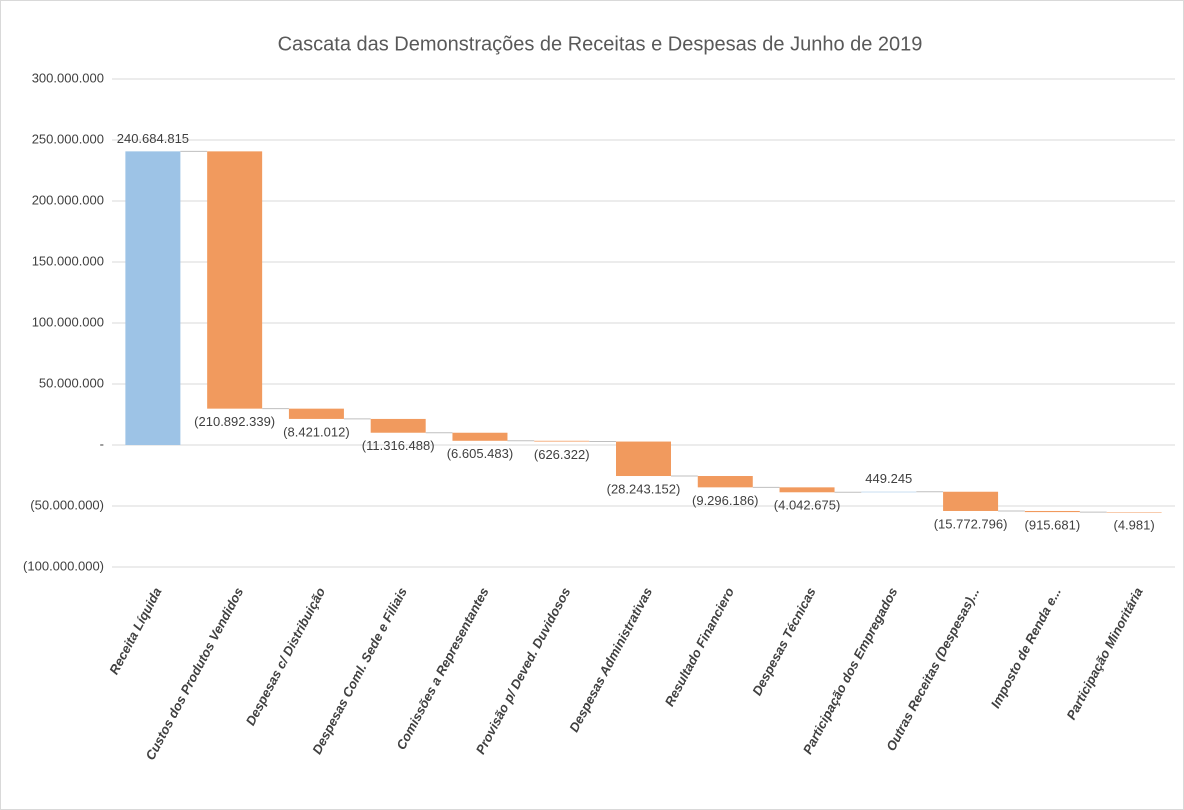  Describe the element at coordinates (68, 321) in the screenshot. I see `y-tick-label: 100.000.000` at that location.